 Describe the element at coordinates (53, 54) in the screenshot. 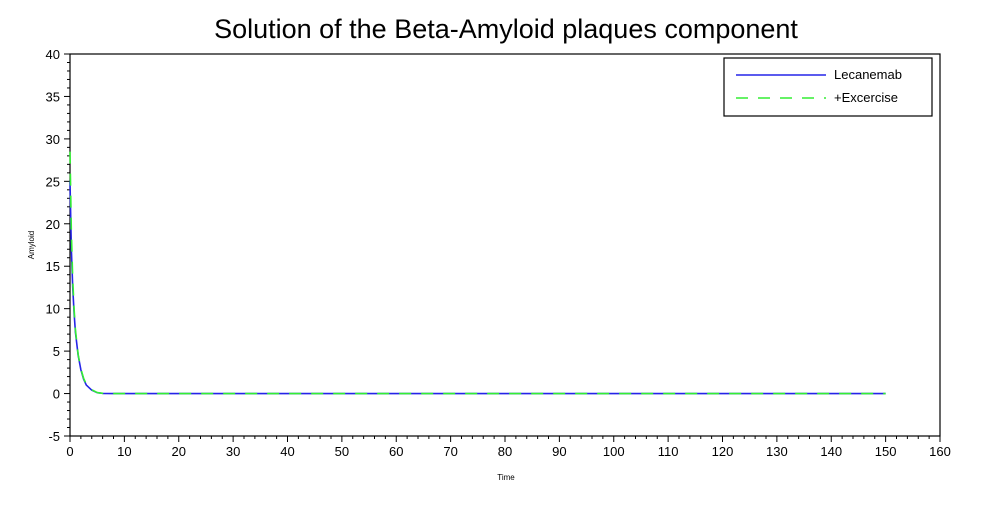

I see `y-tick-label: 40` at that location.